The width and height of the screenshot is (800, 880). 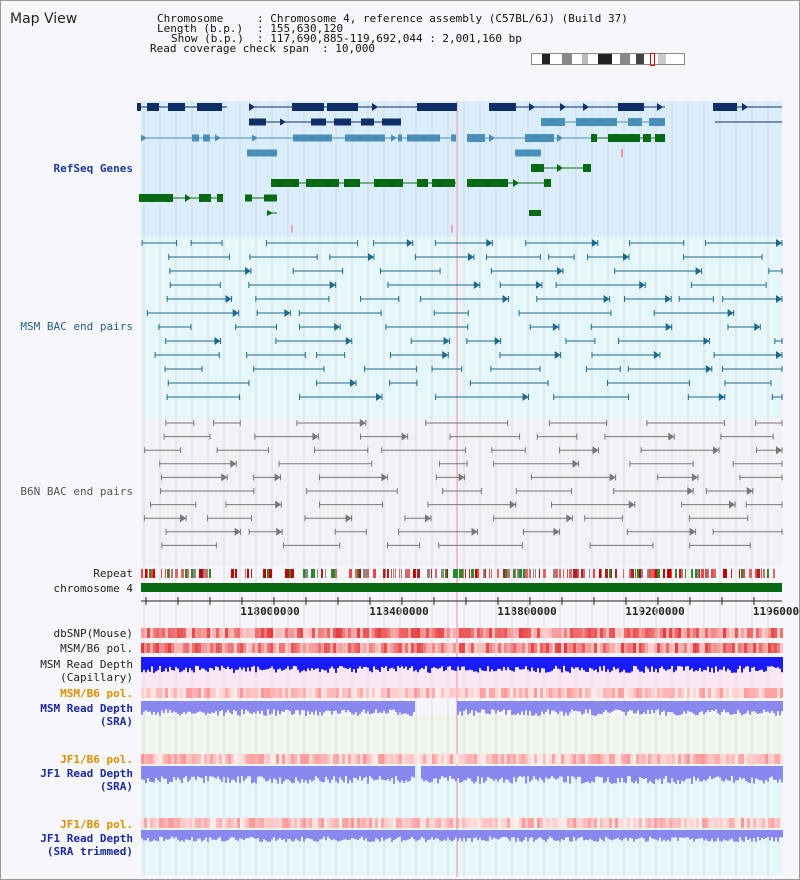 What do you see at coordinates (93, 168) in the screenshot?
I see `refseq-genes-label: RefSeq Genes` at bounding box center [93, 168].